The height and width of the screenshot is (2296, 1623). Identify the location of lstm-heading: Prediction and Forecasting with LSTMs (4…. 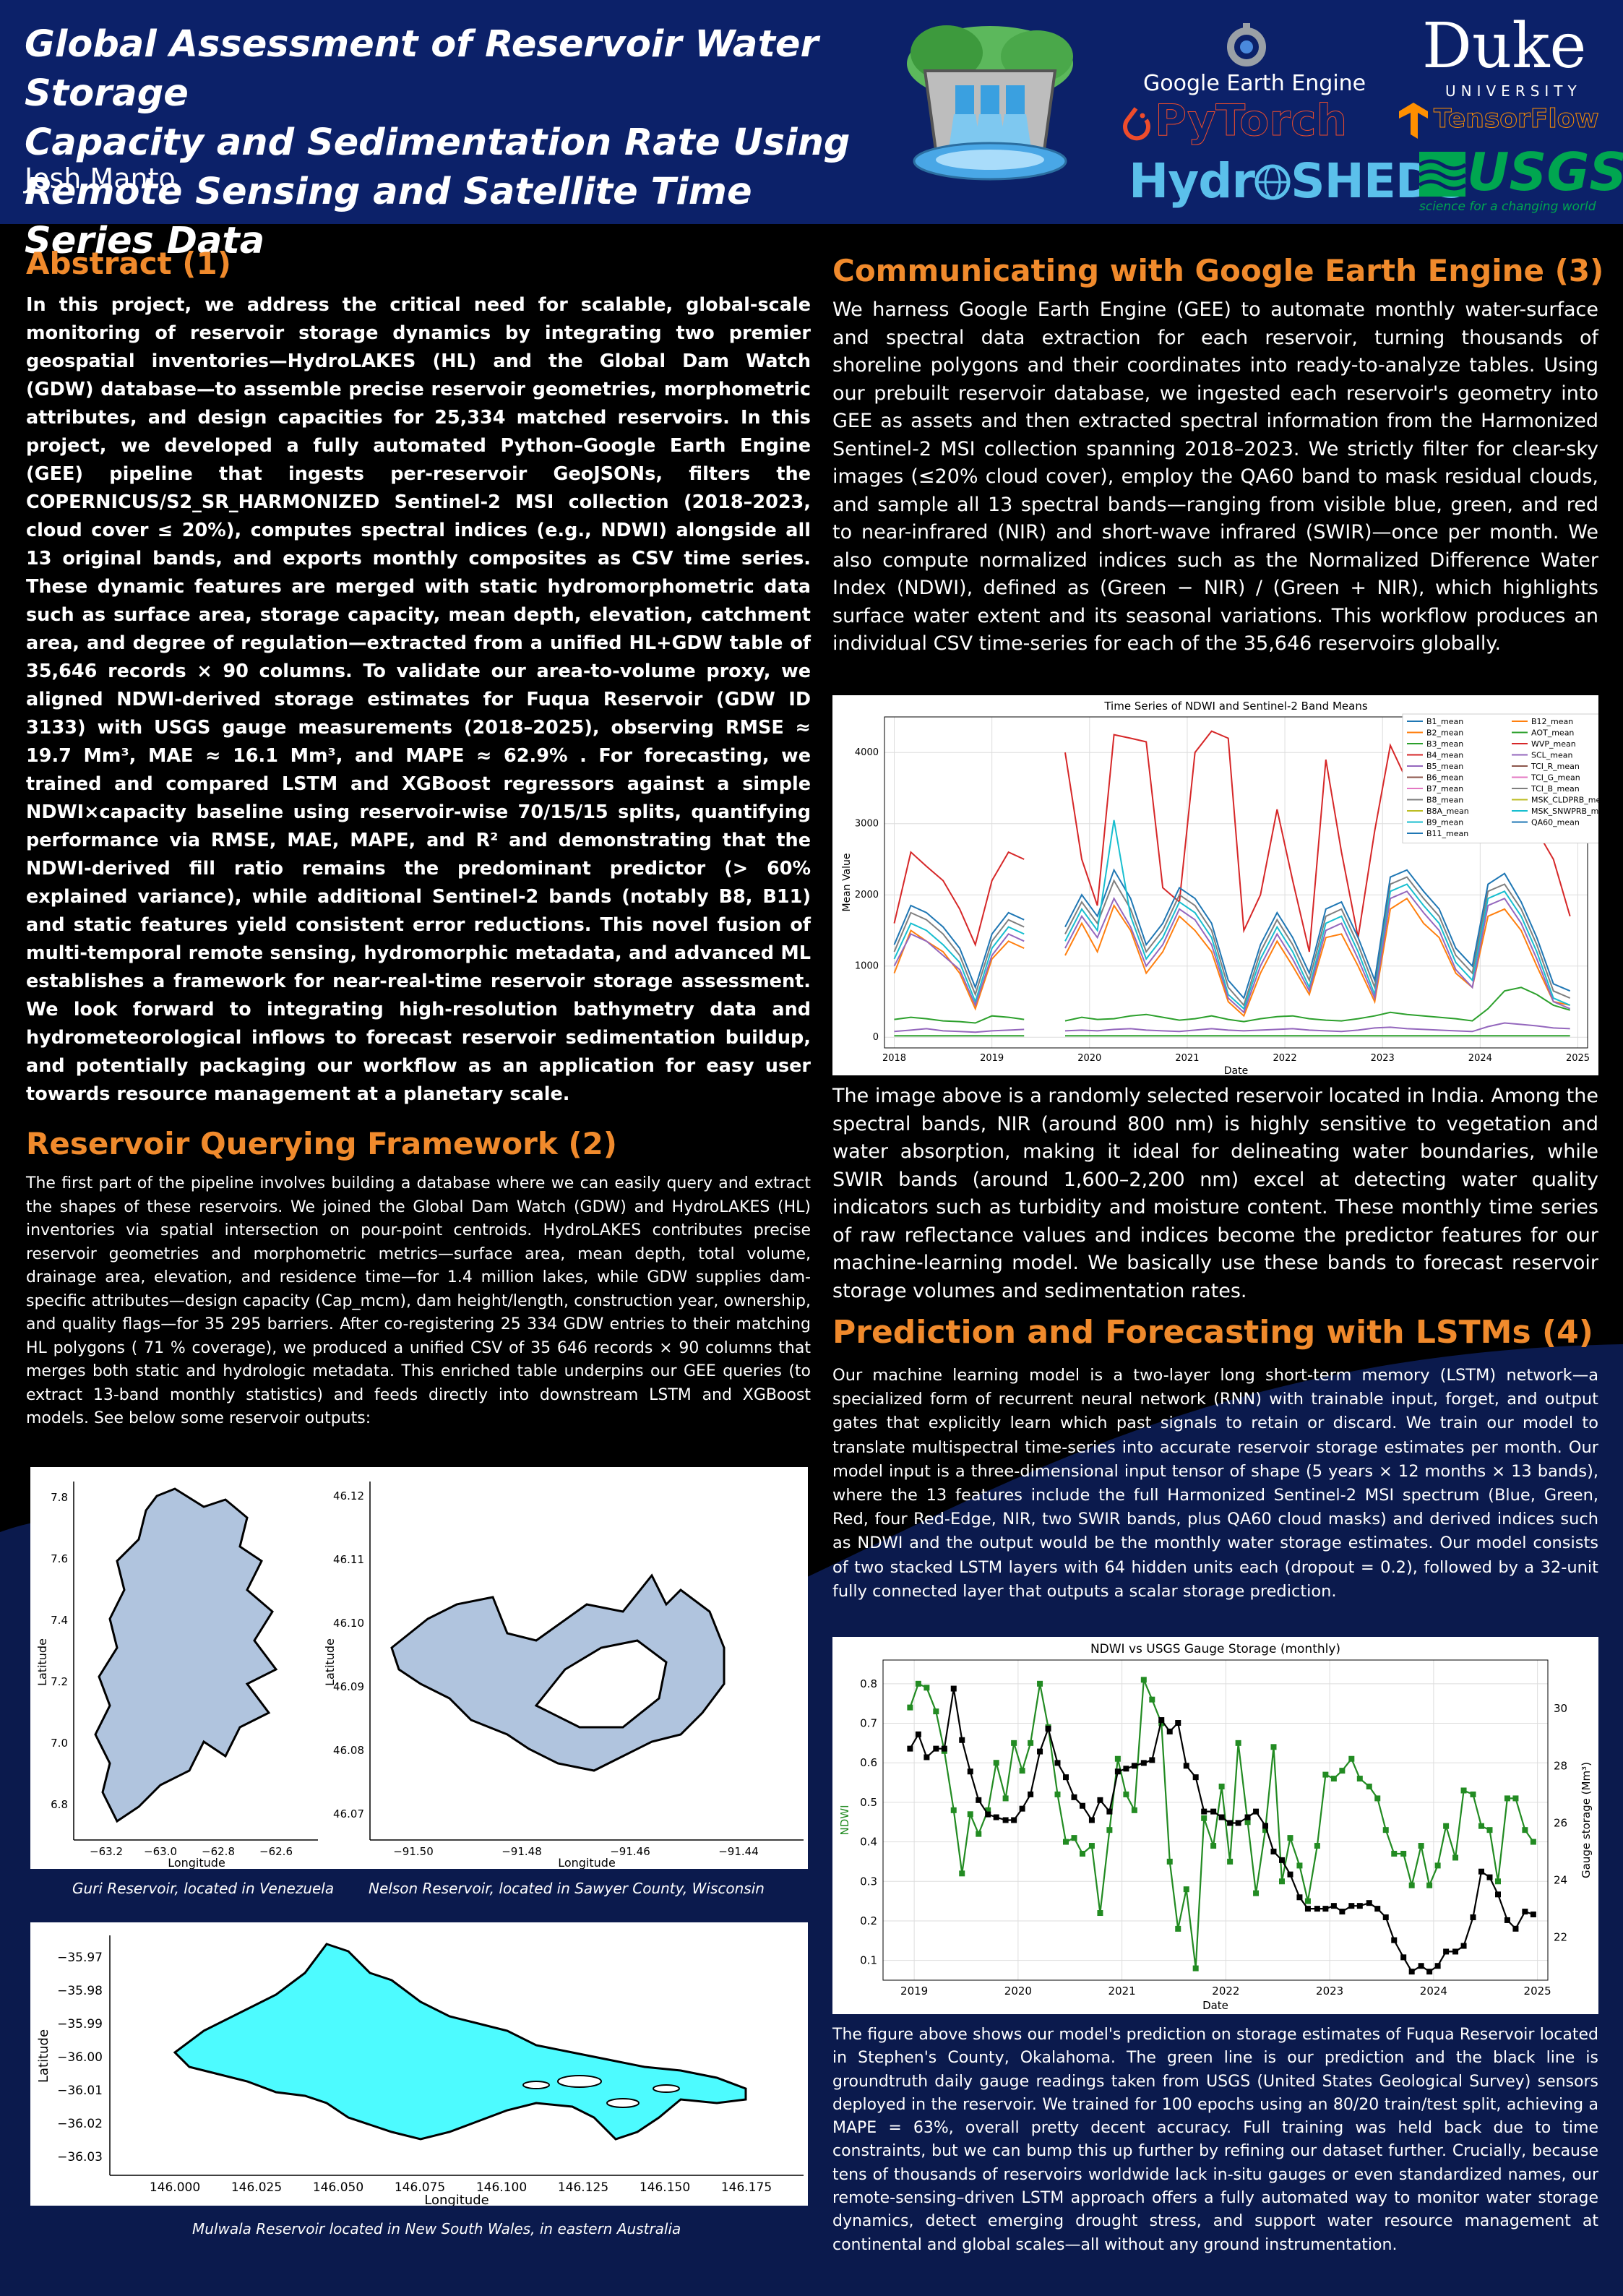
(1212, 1332).